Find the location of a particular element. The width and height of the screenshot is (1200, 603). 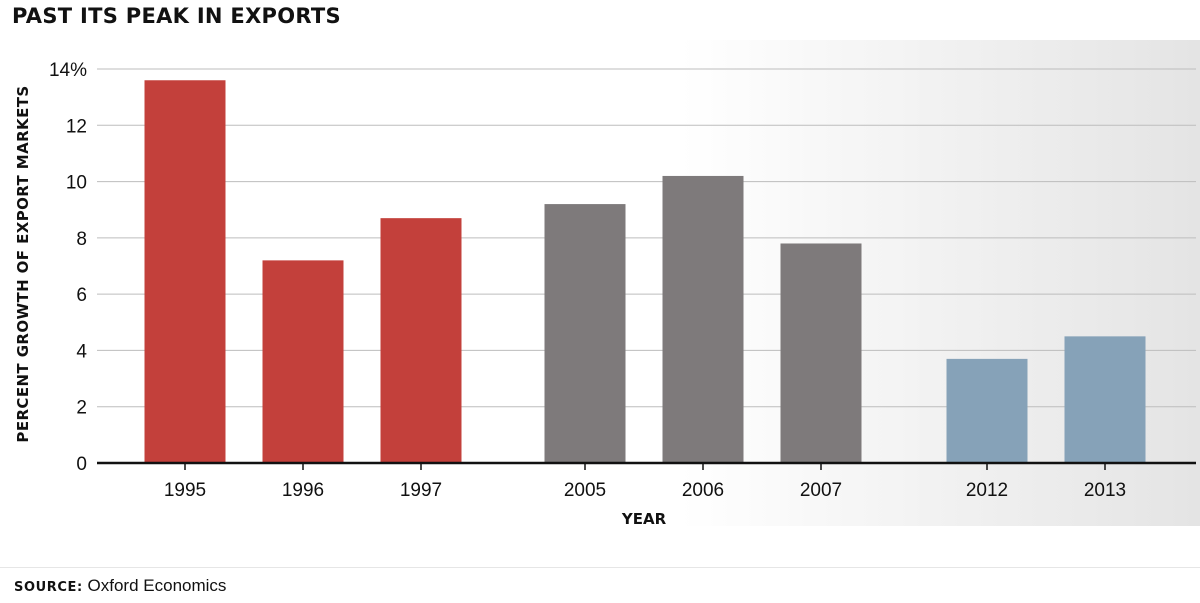

y-tick-label: 8 is located at coordinates (81, 239).